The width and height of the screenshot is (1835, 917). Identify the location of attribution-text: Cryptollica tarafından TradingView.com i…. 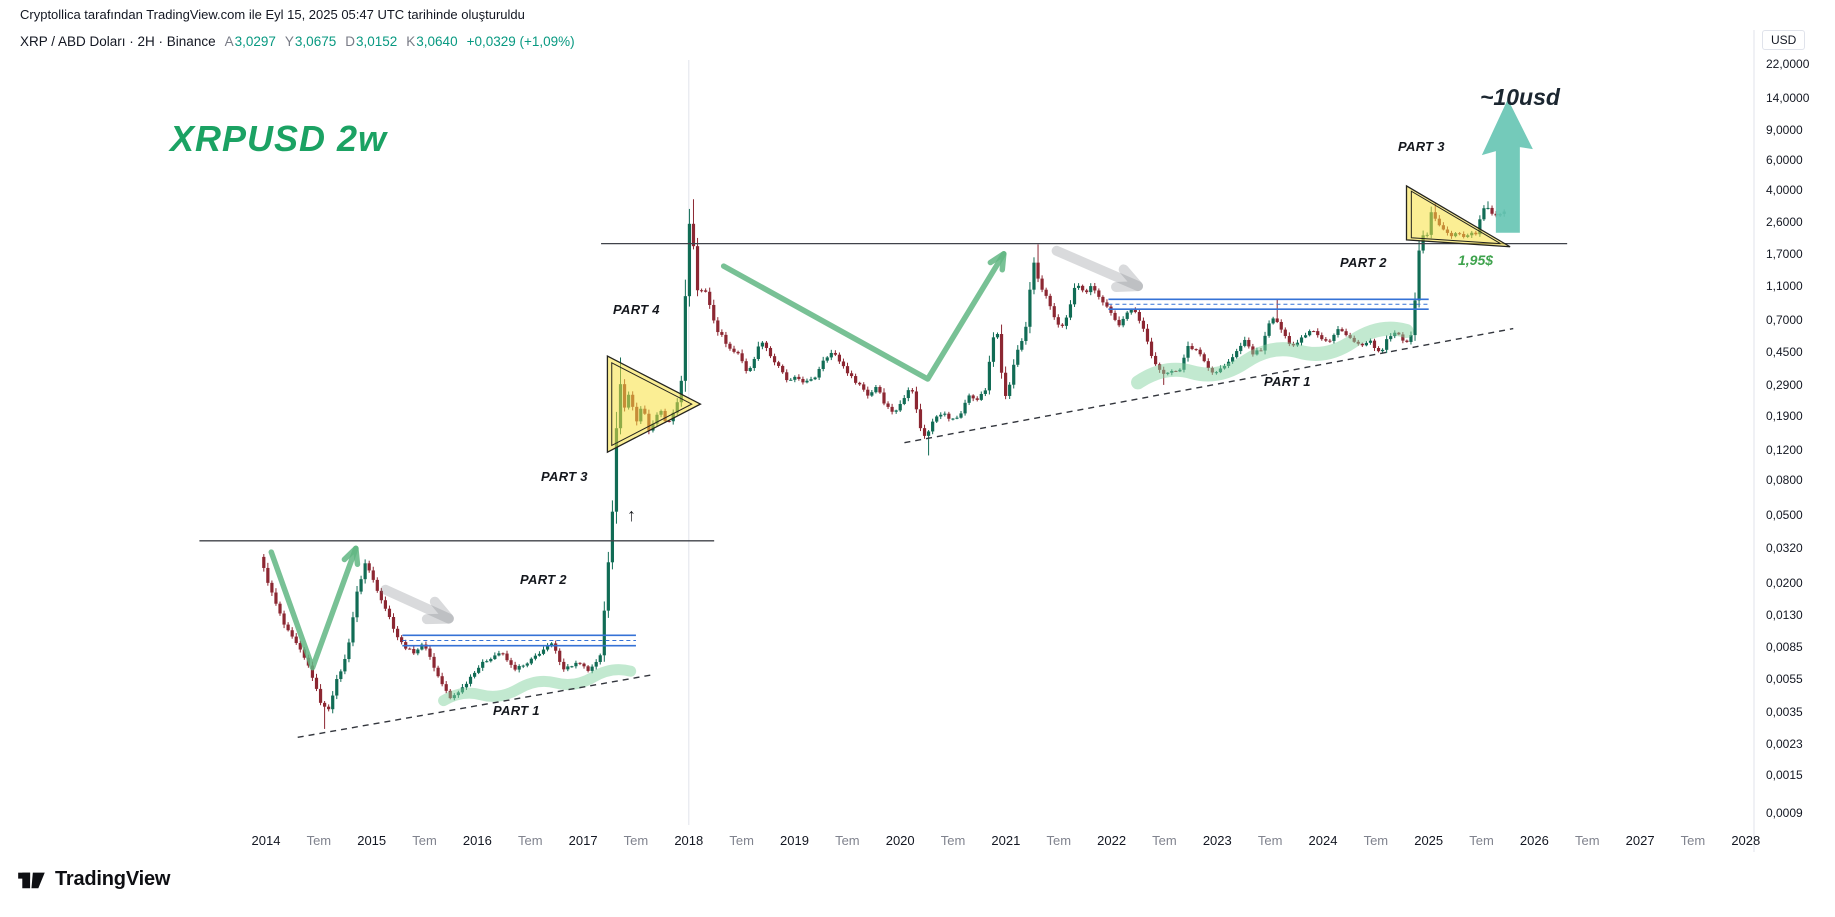
(272, 14).